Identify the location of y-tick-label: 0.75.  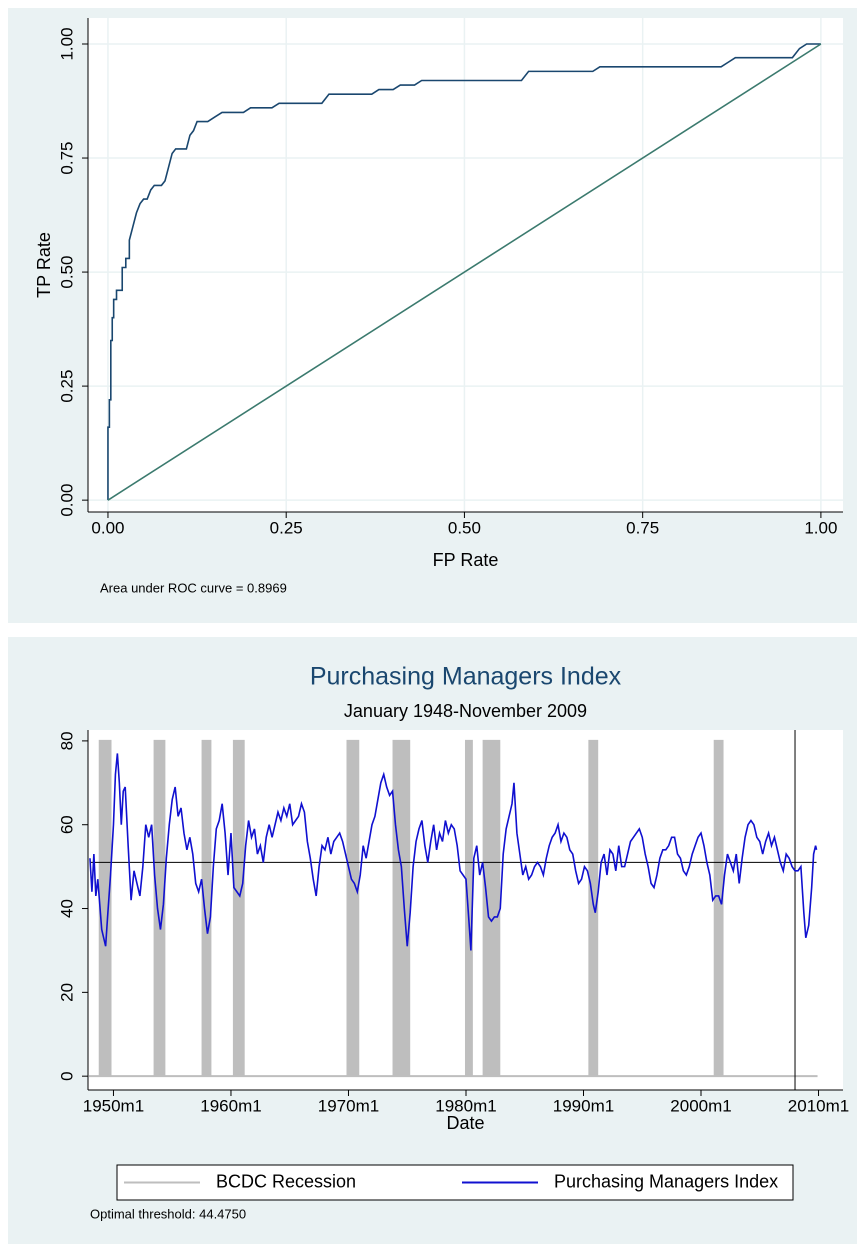
(66, 157).